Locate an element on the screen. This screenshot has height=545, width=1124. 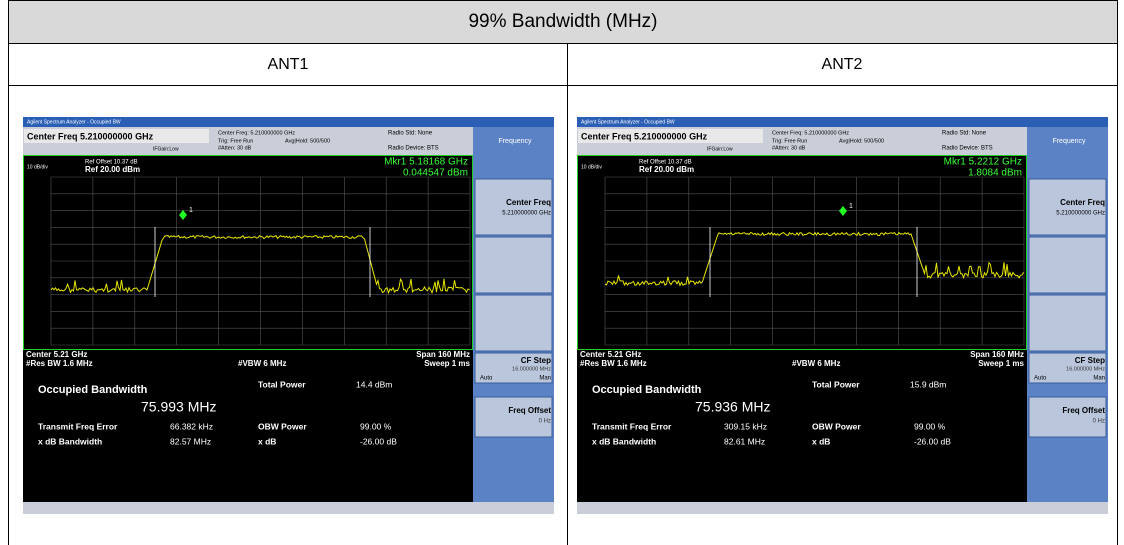
column-header: ANT2 is located at coordinates (842, 64).